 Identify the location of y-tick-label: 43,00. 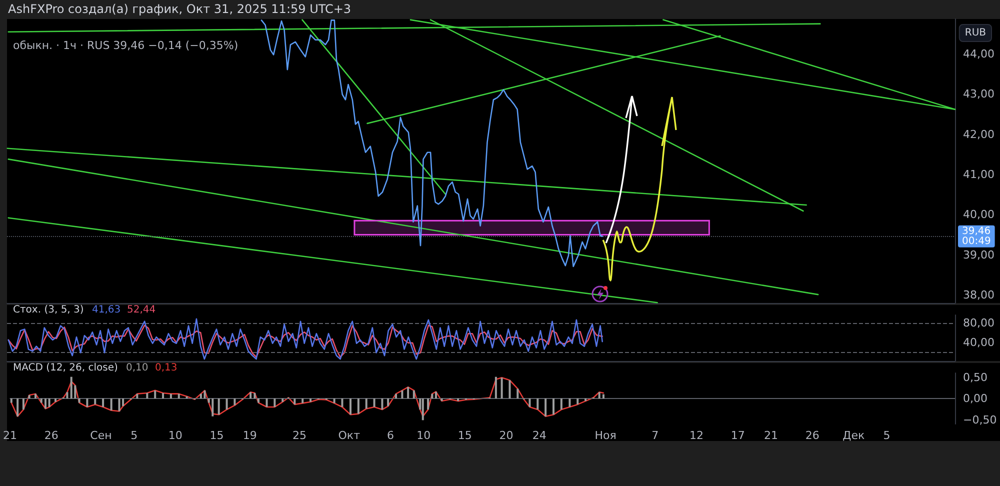
(978, 94).